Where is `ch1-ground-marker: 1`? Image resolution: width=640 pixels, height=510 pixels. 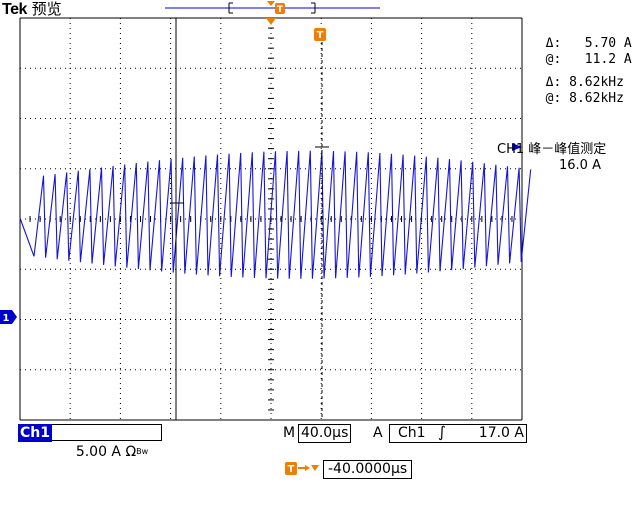
ch1-ground-marker: 1 is located at coordinates (8, 317).